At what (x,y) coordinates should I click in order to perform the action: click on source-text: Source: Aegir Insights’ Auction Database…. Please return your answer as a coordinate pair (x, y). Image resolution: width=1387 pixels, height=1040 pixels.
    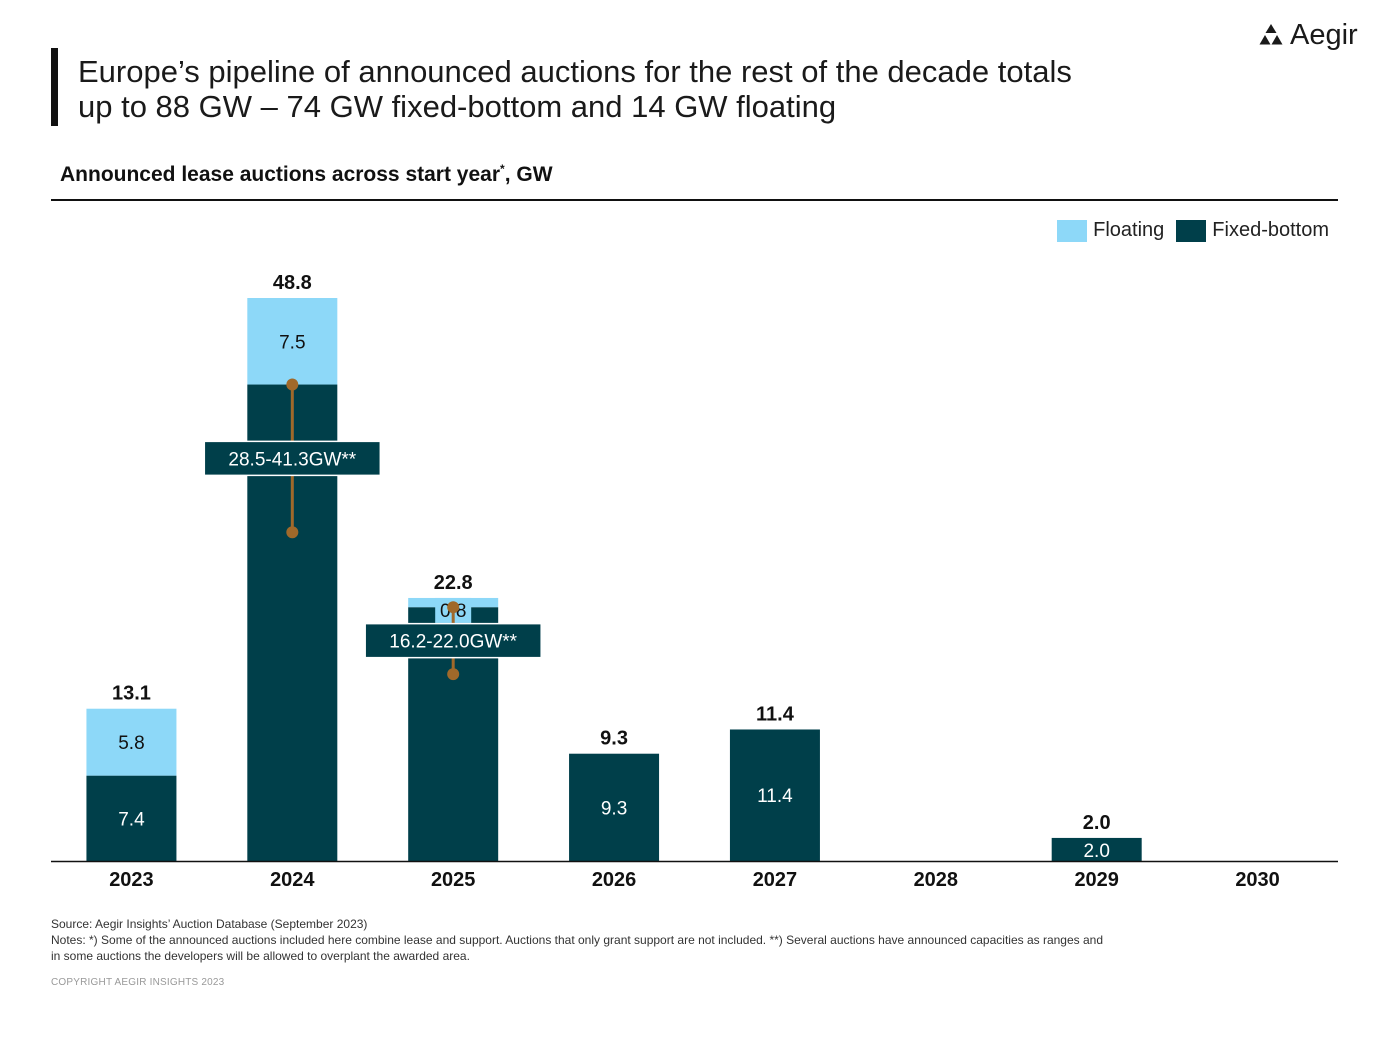
    Looking at the image, I should click on (209, 924).